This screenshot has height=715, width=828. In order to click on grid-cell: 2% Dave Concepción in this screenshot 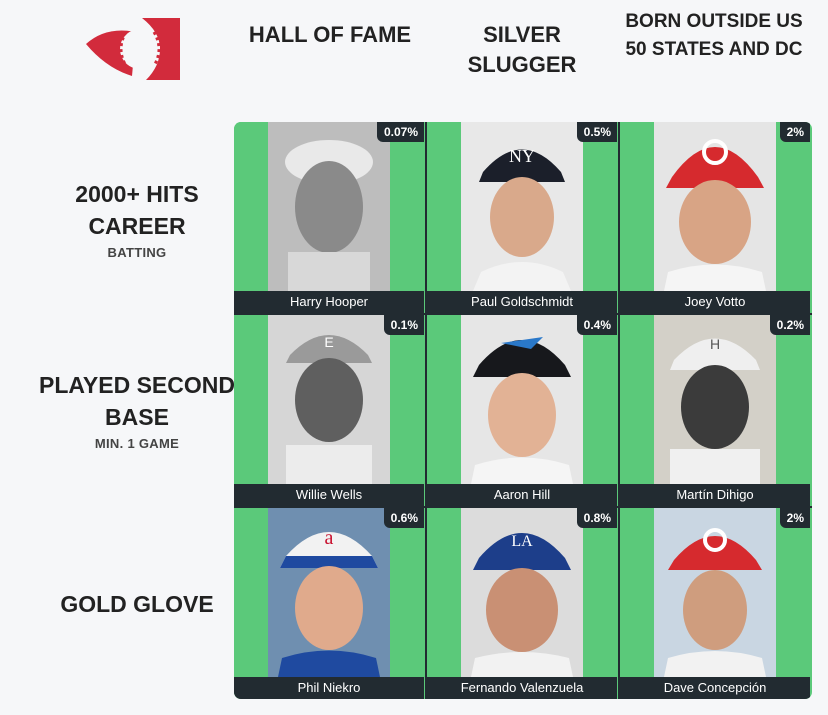, I will do `click(715, 603)`.